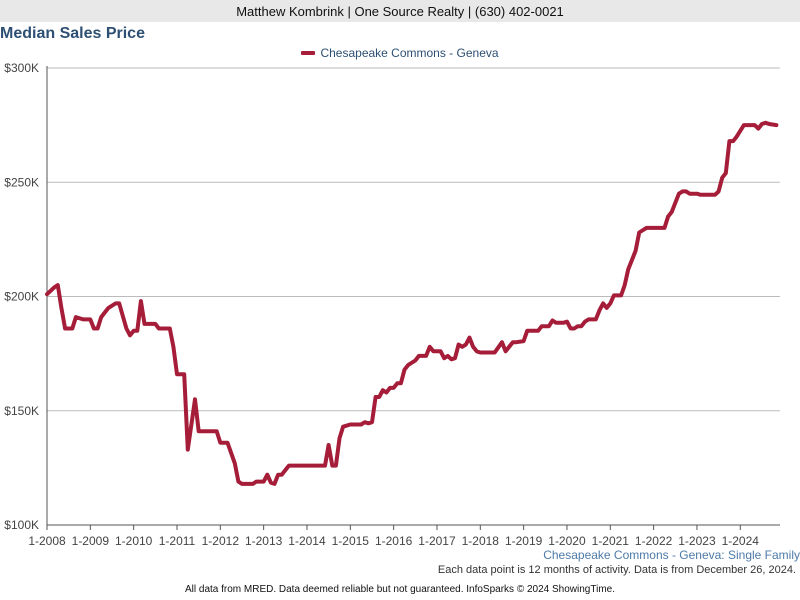 The height and width of the screenshot is (600, 800). What do you see at coordinates (21, 182) in the screenshot?
I see `y-tick-label: $250K` at bounding box center [21, 182].